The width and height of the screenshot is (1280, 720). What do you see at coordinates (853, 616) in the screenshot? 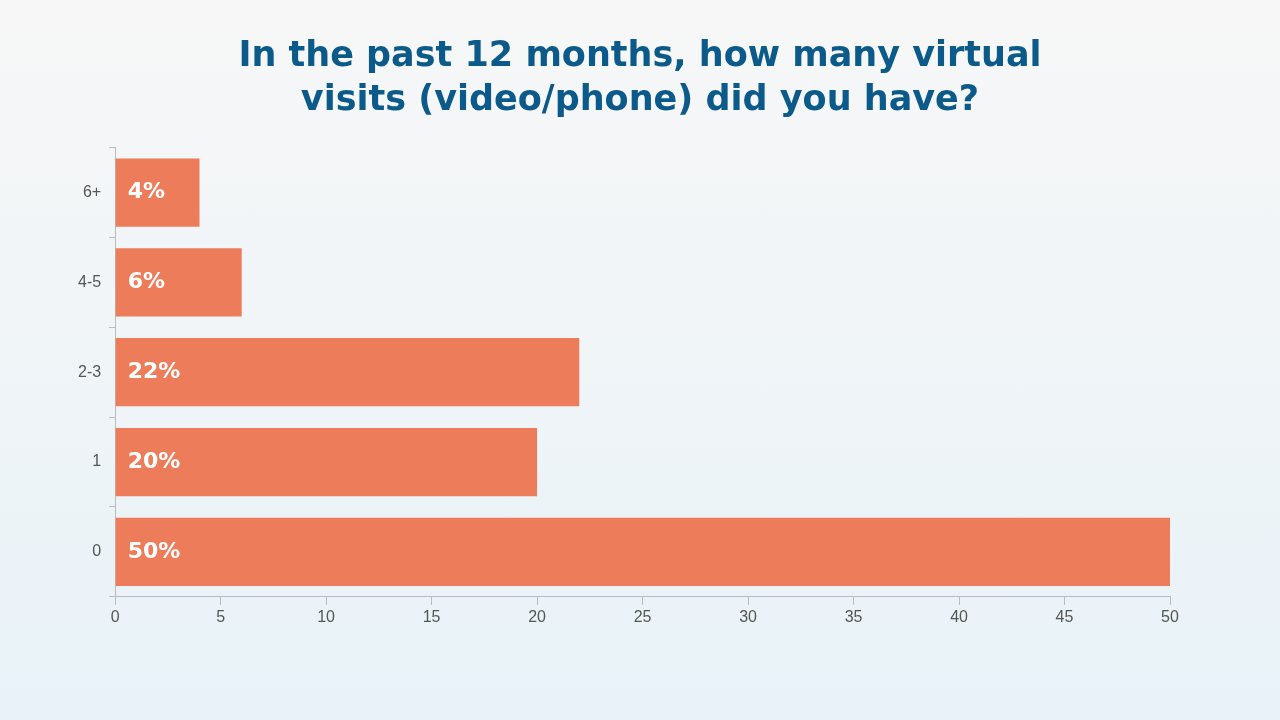
I see `x-tick-label: 35` at bounding box center [853, 616].